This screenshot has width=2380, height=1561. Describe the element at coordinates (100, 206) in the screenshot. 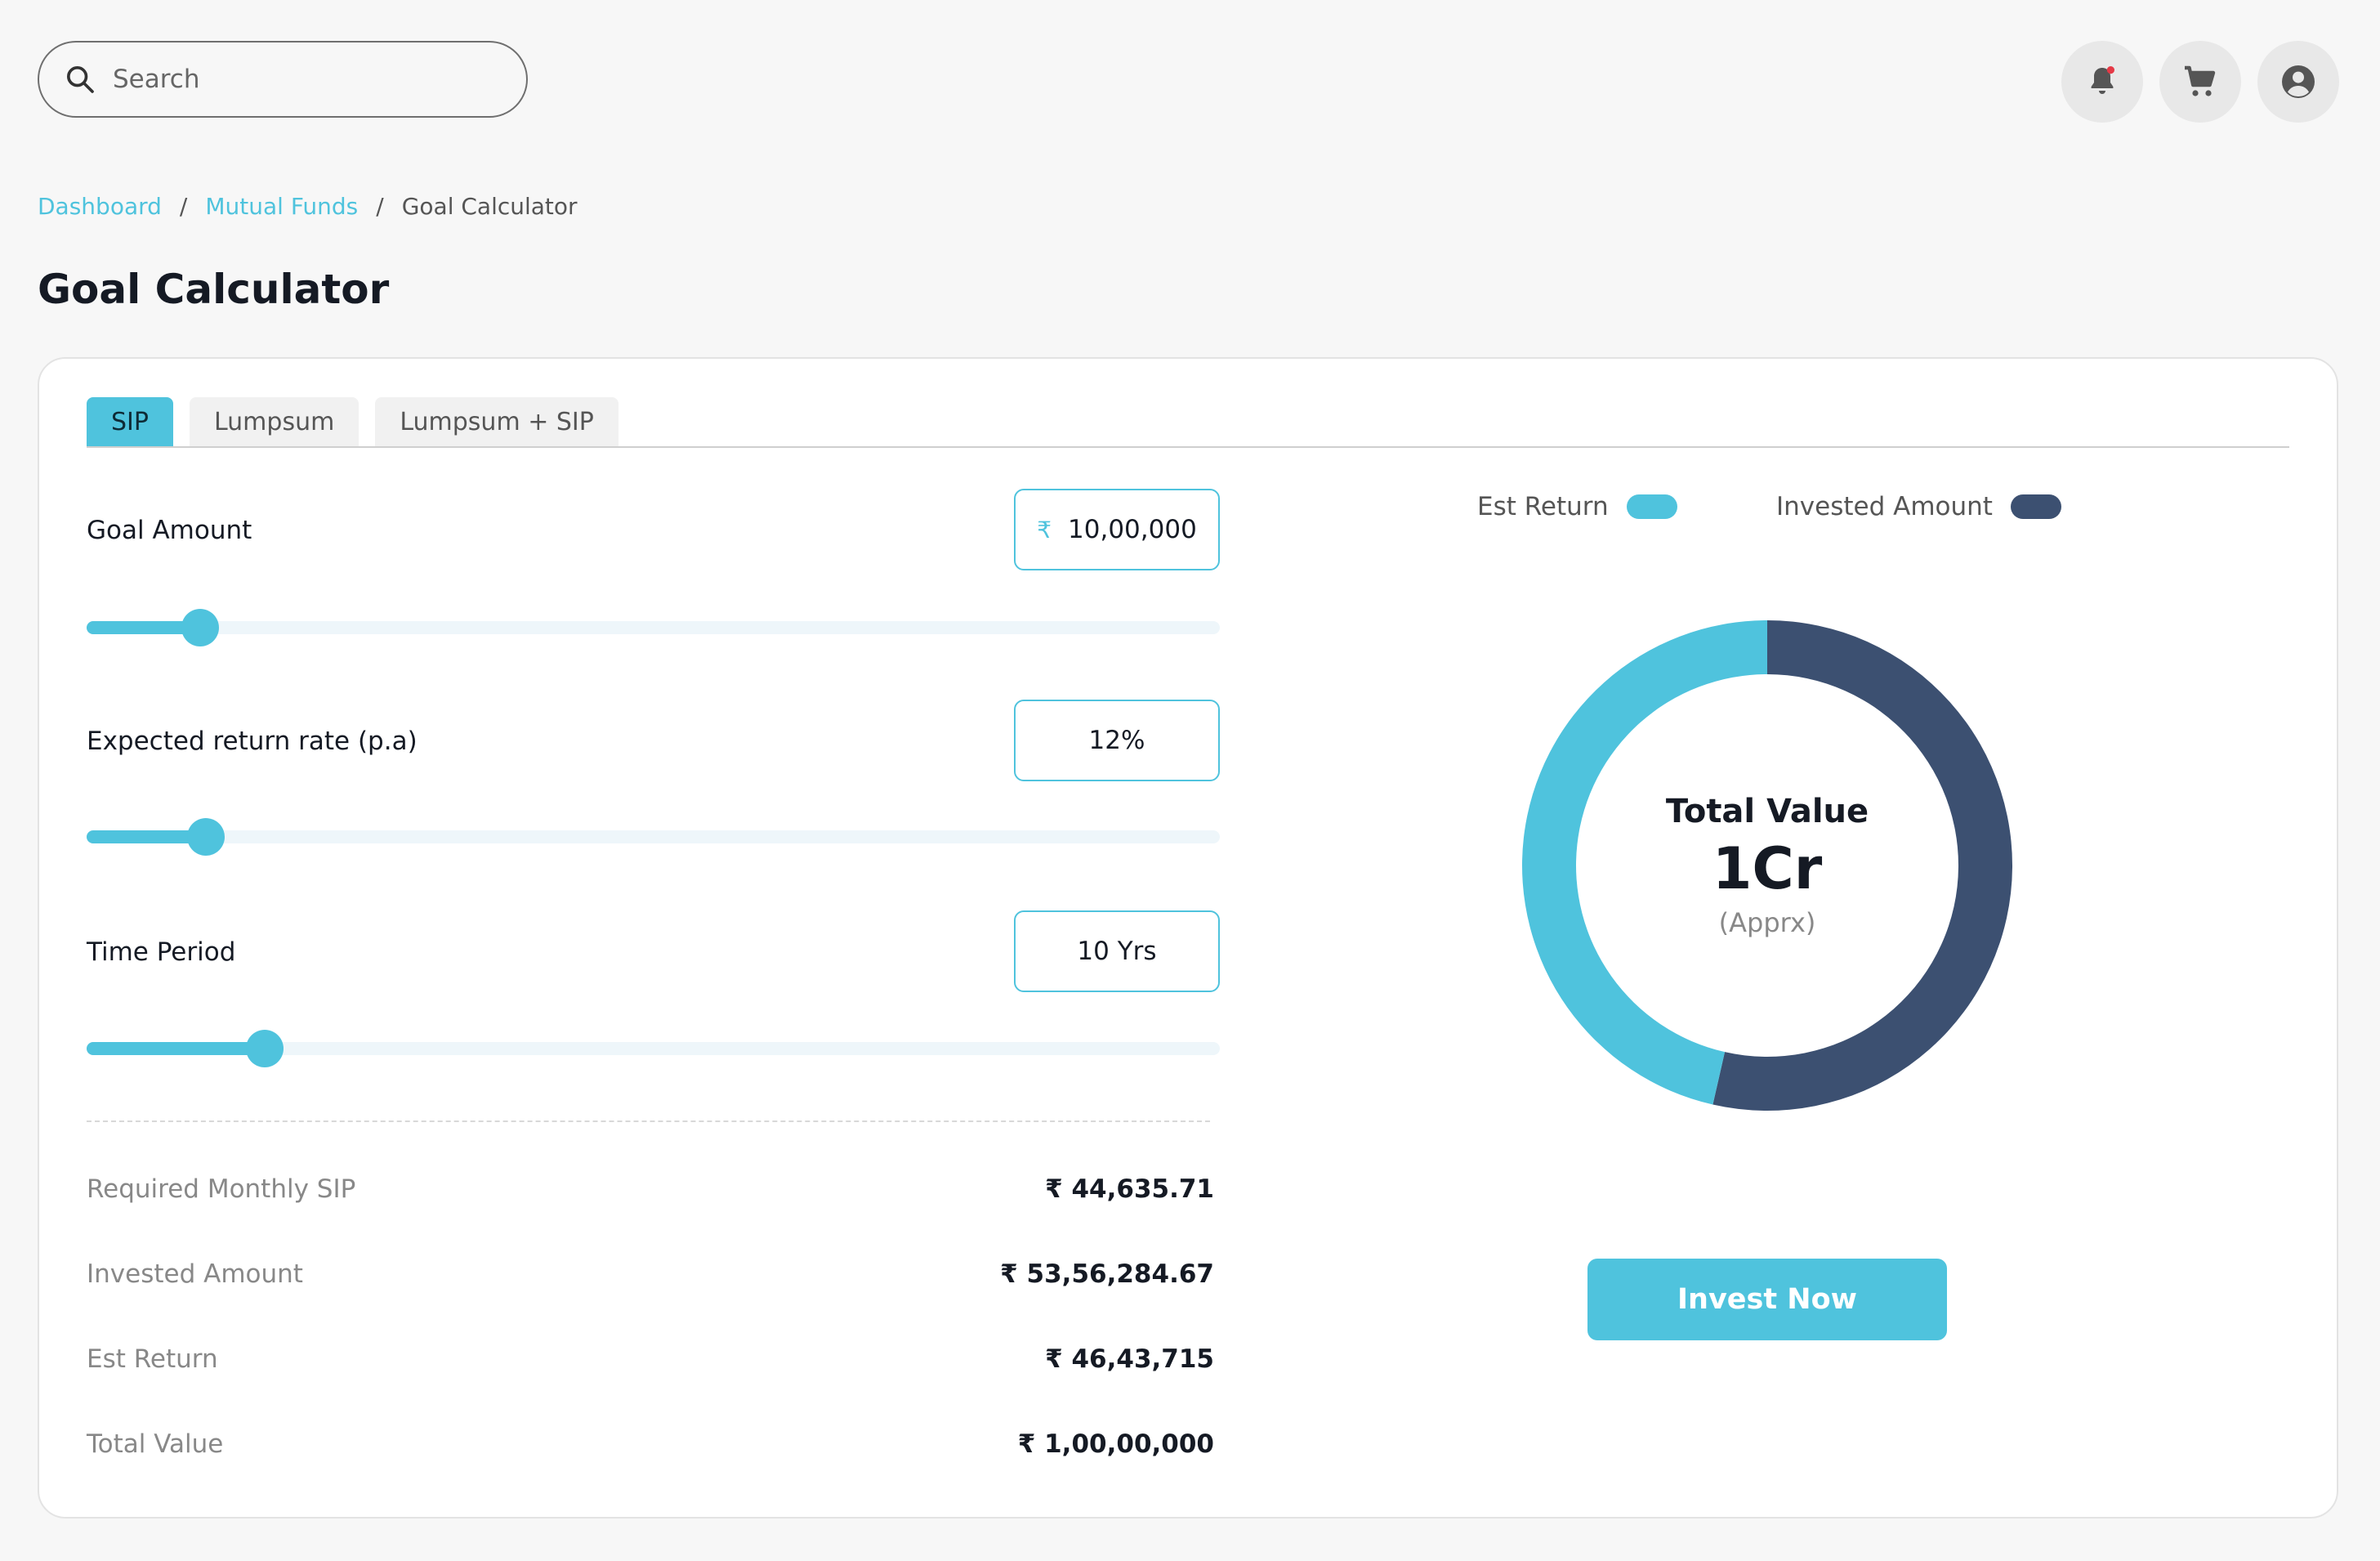

I see `breadcrumb-dashboard: Dashboard` at that location.